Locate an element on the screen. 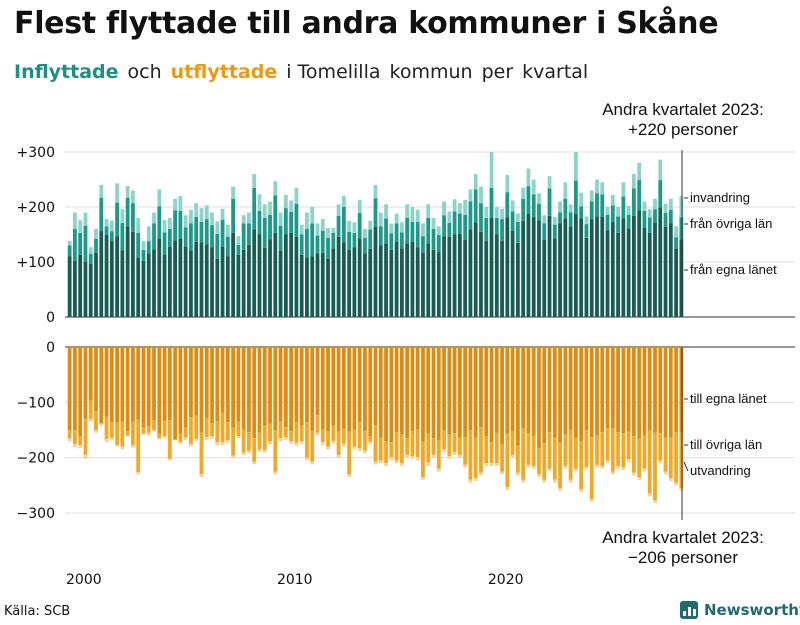 This screenshot has width=800, height=625. ytick-out-300: −300 is located at coordinates (36, 514).